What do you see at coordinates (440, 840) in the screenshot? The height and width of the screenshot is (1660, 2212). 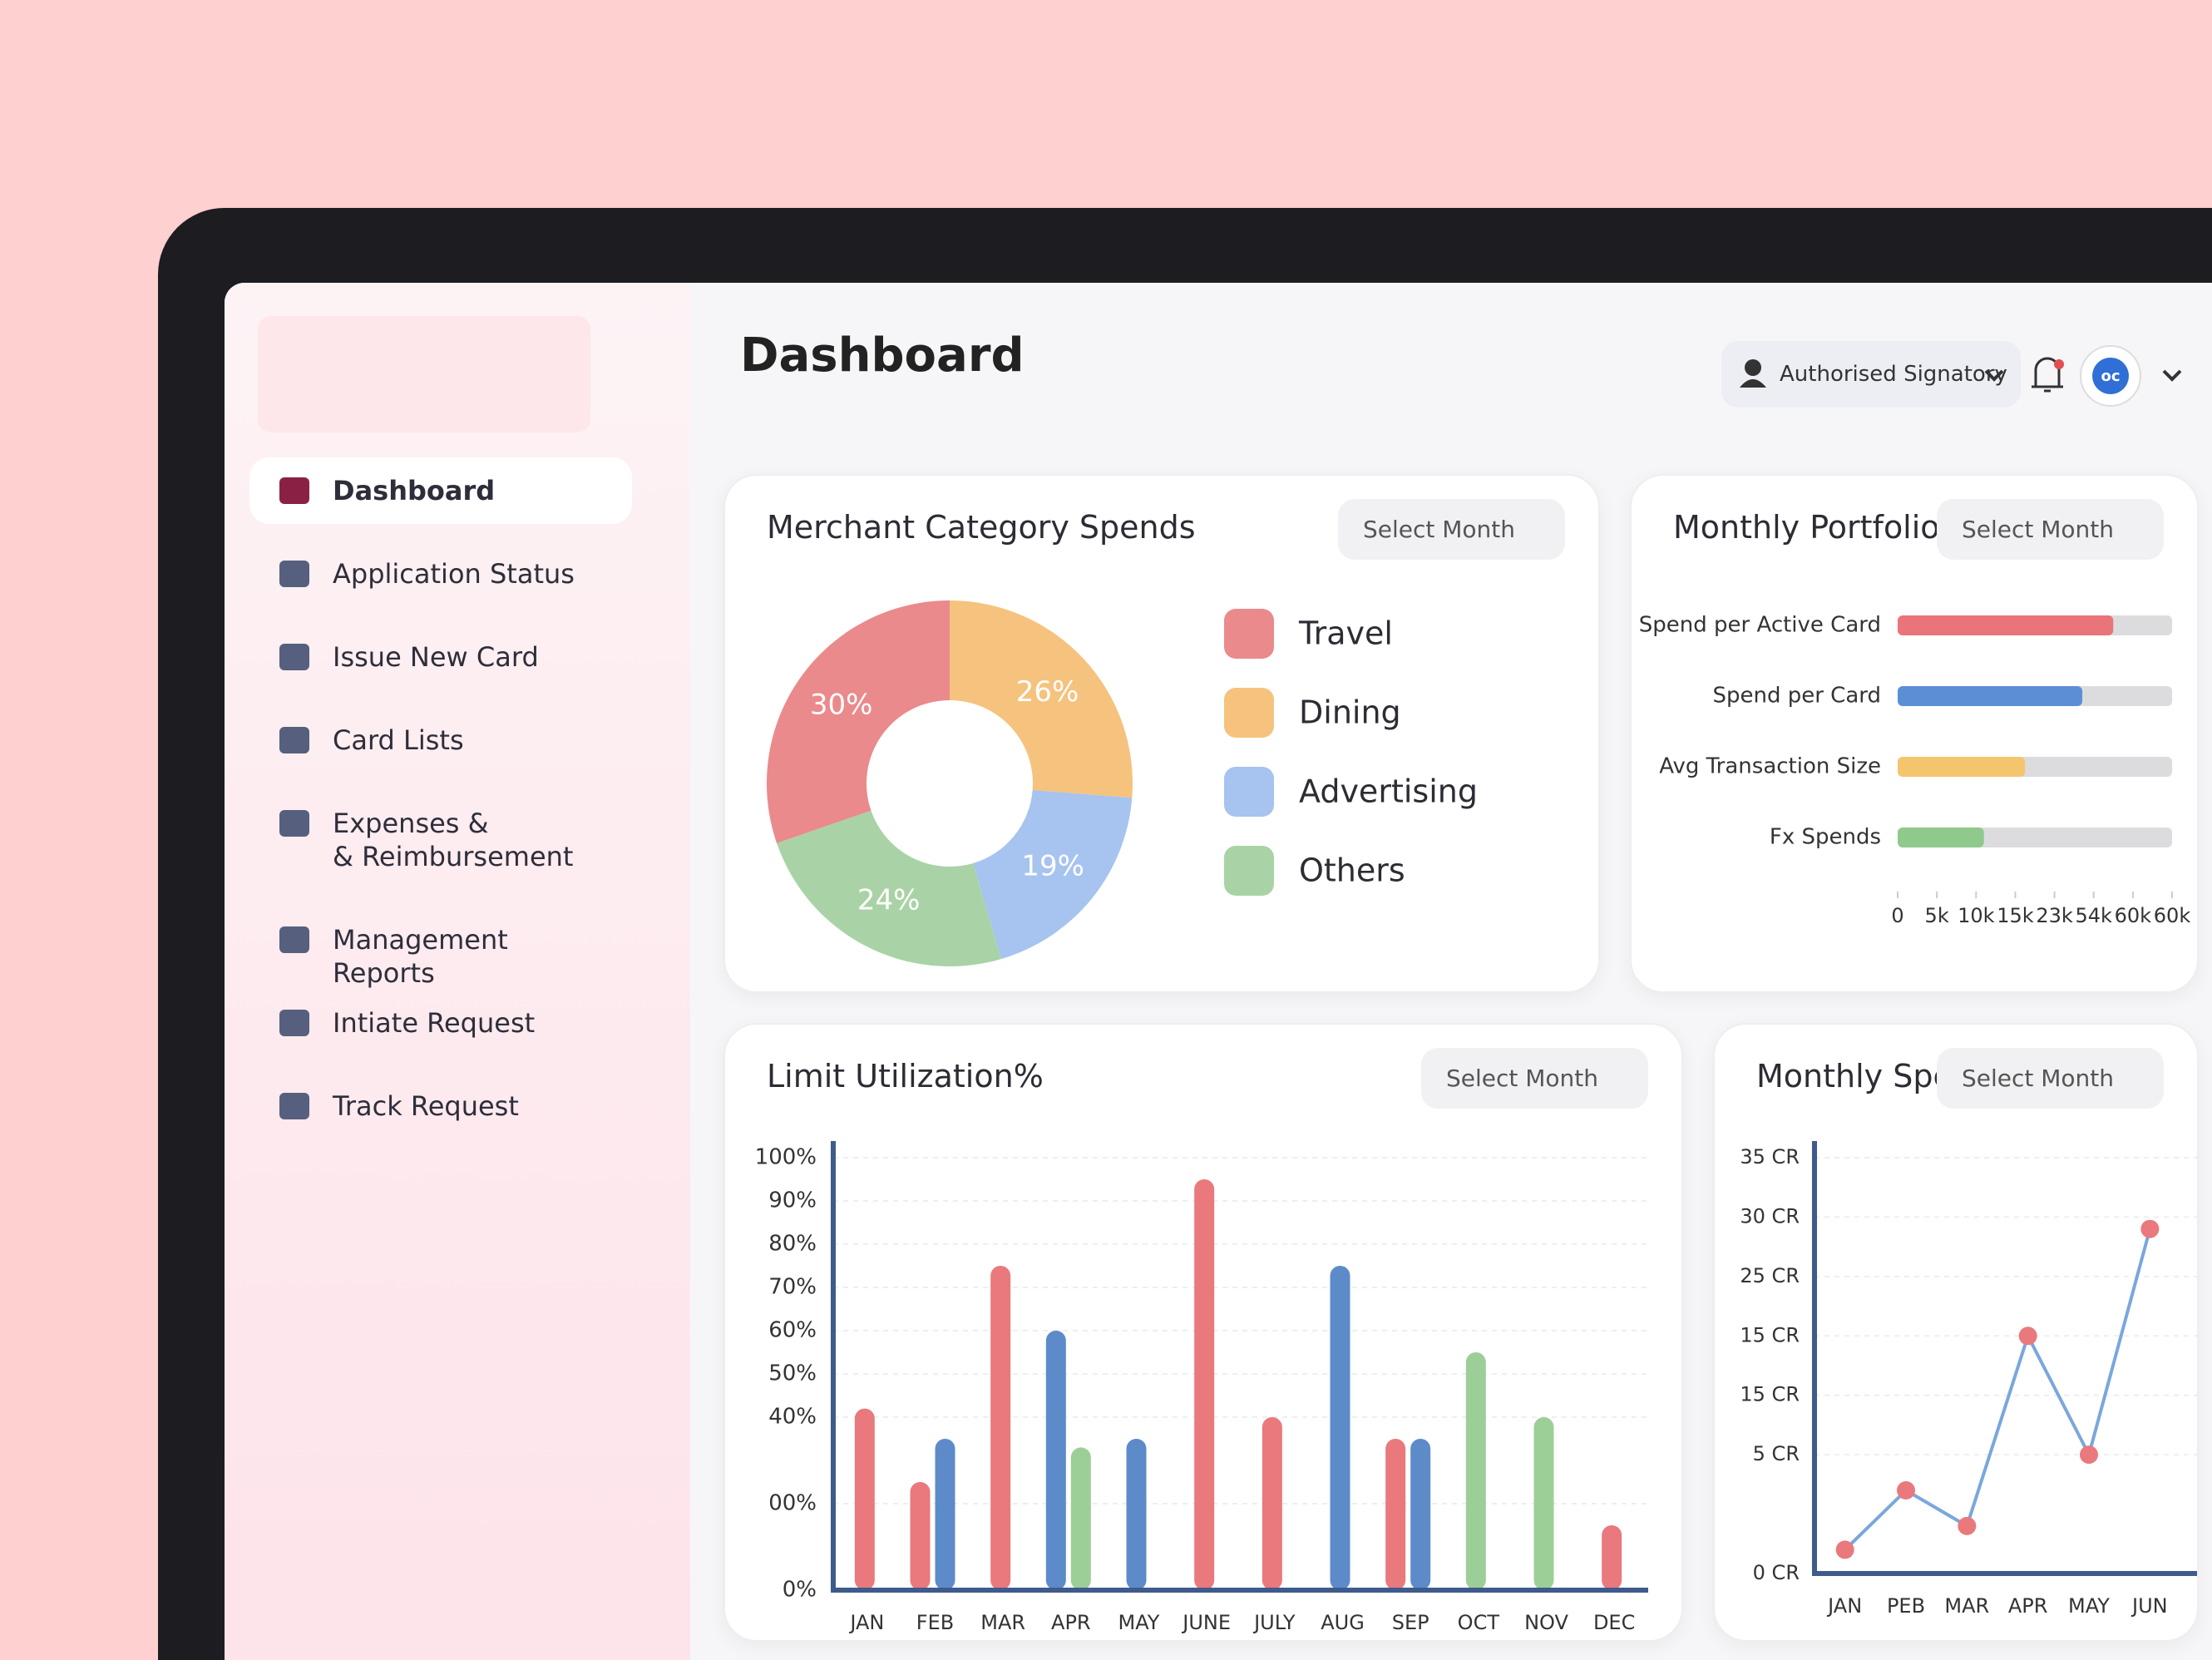 I see `nav-item: Expenses & & Reimbursement` at bounding box center [440, 840].